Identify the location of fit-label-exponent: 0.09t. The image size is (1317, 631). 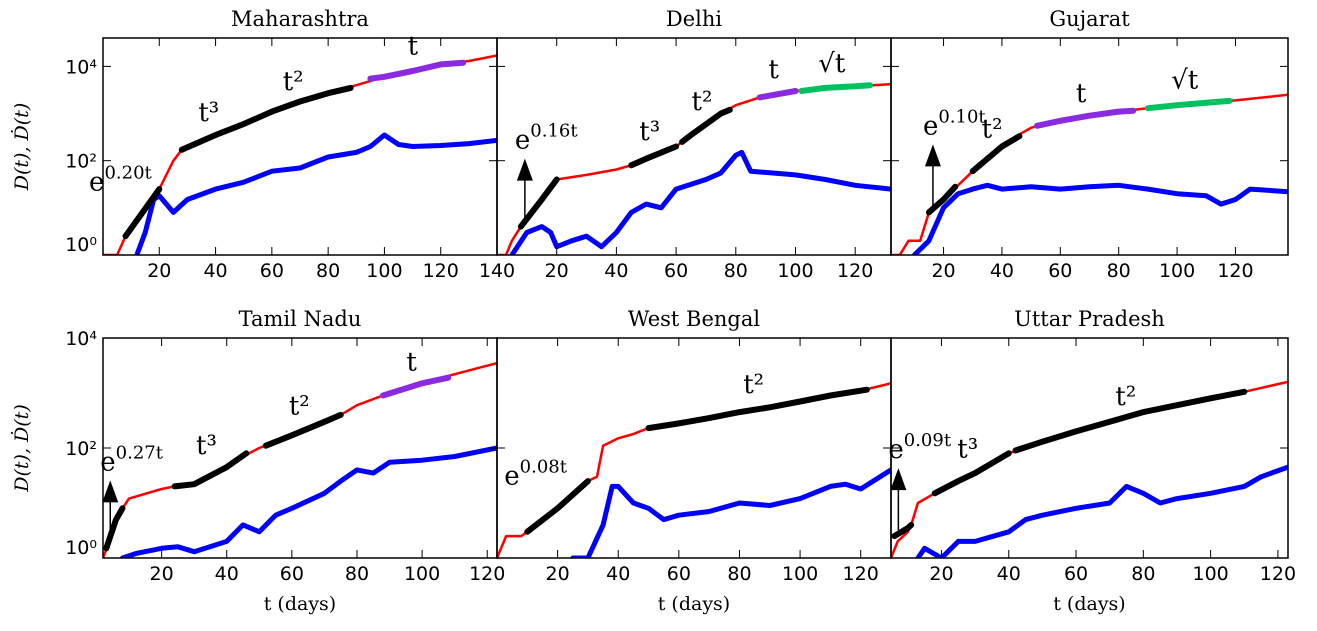
(928, 440).